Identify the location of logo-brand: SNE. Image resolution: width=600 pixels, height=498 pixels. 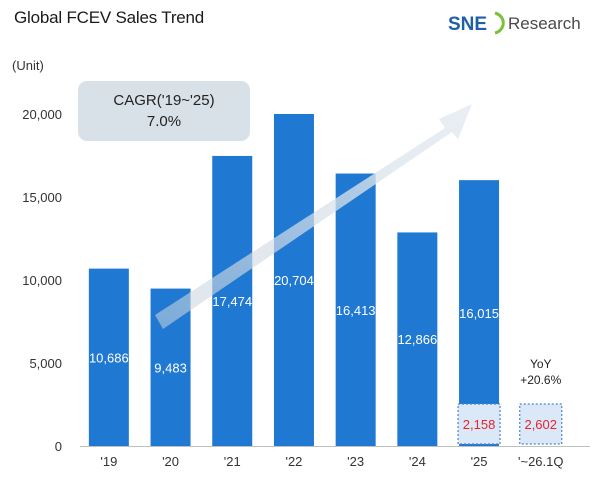
(467, 24).